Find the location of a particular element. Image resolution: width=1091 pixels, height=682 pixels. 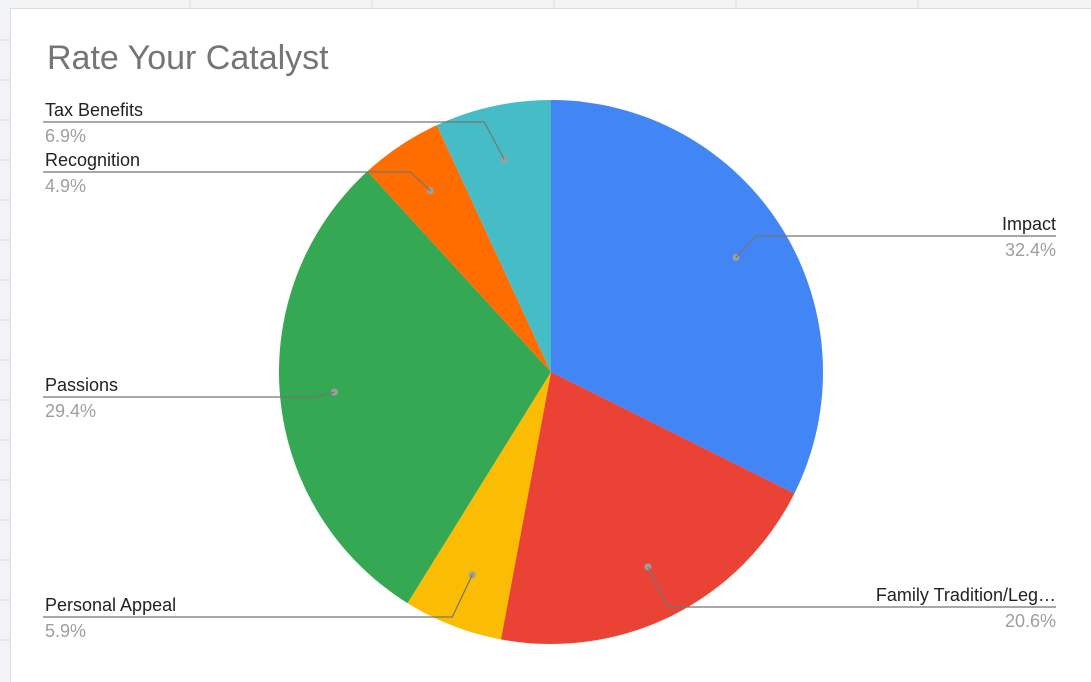

pie-slice-impact is located at coordinates (687, 297).